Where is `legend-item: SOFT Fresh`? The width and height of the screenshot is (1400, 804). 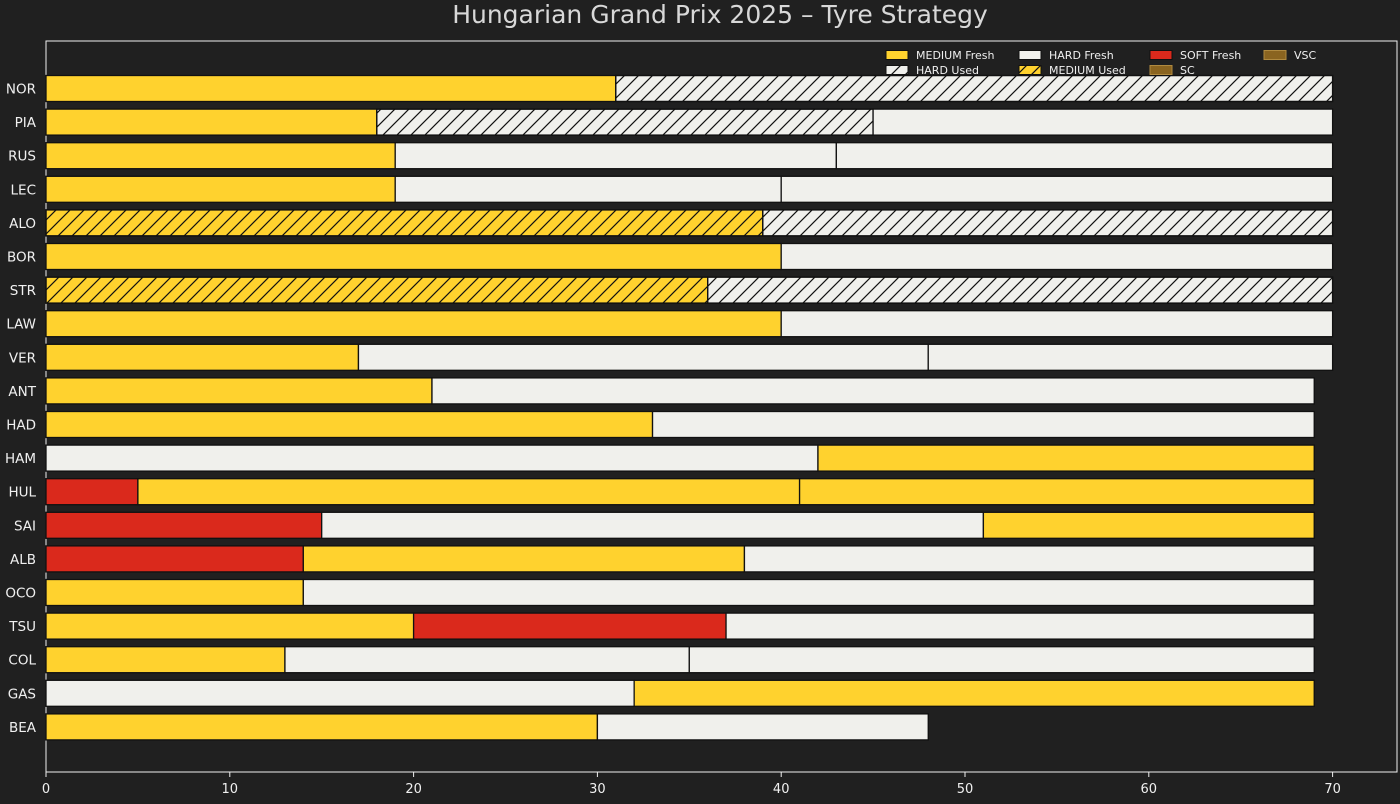 legend-item: SOFT Fresh is located at coordinates (1195, 55).